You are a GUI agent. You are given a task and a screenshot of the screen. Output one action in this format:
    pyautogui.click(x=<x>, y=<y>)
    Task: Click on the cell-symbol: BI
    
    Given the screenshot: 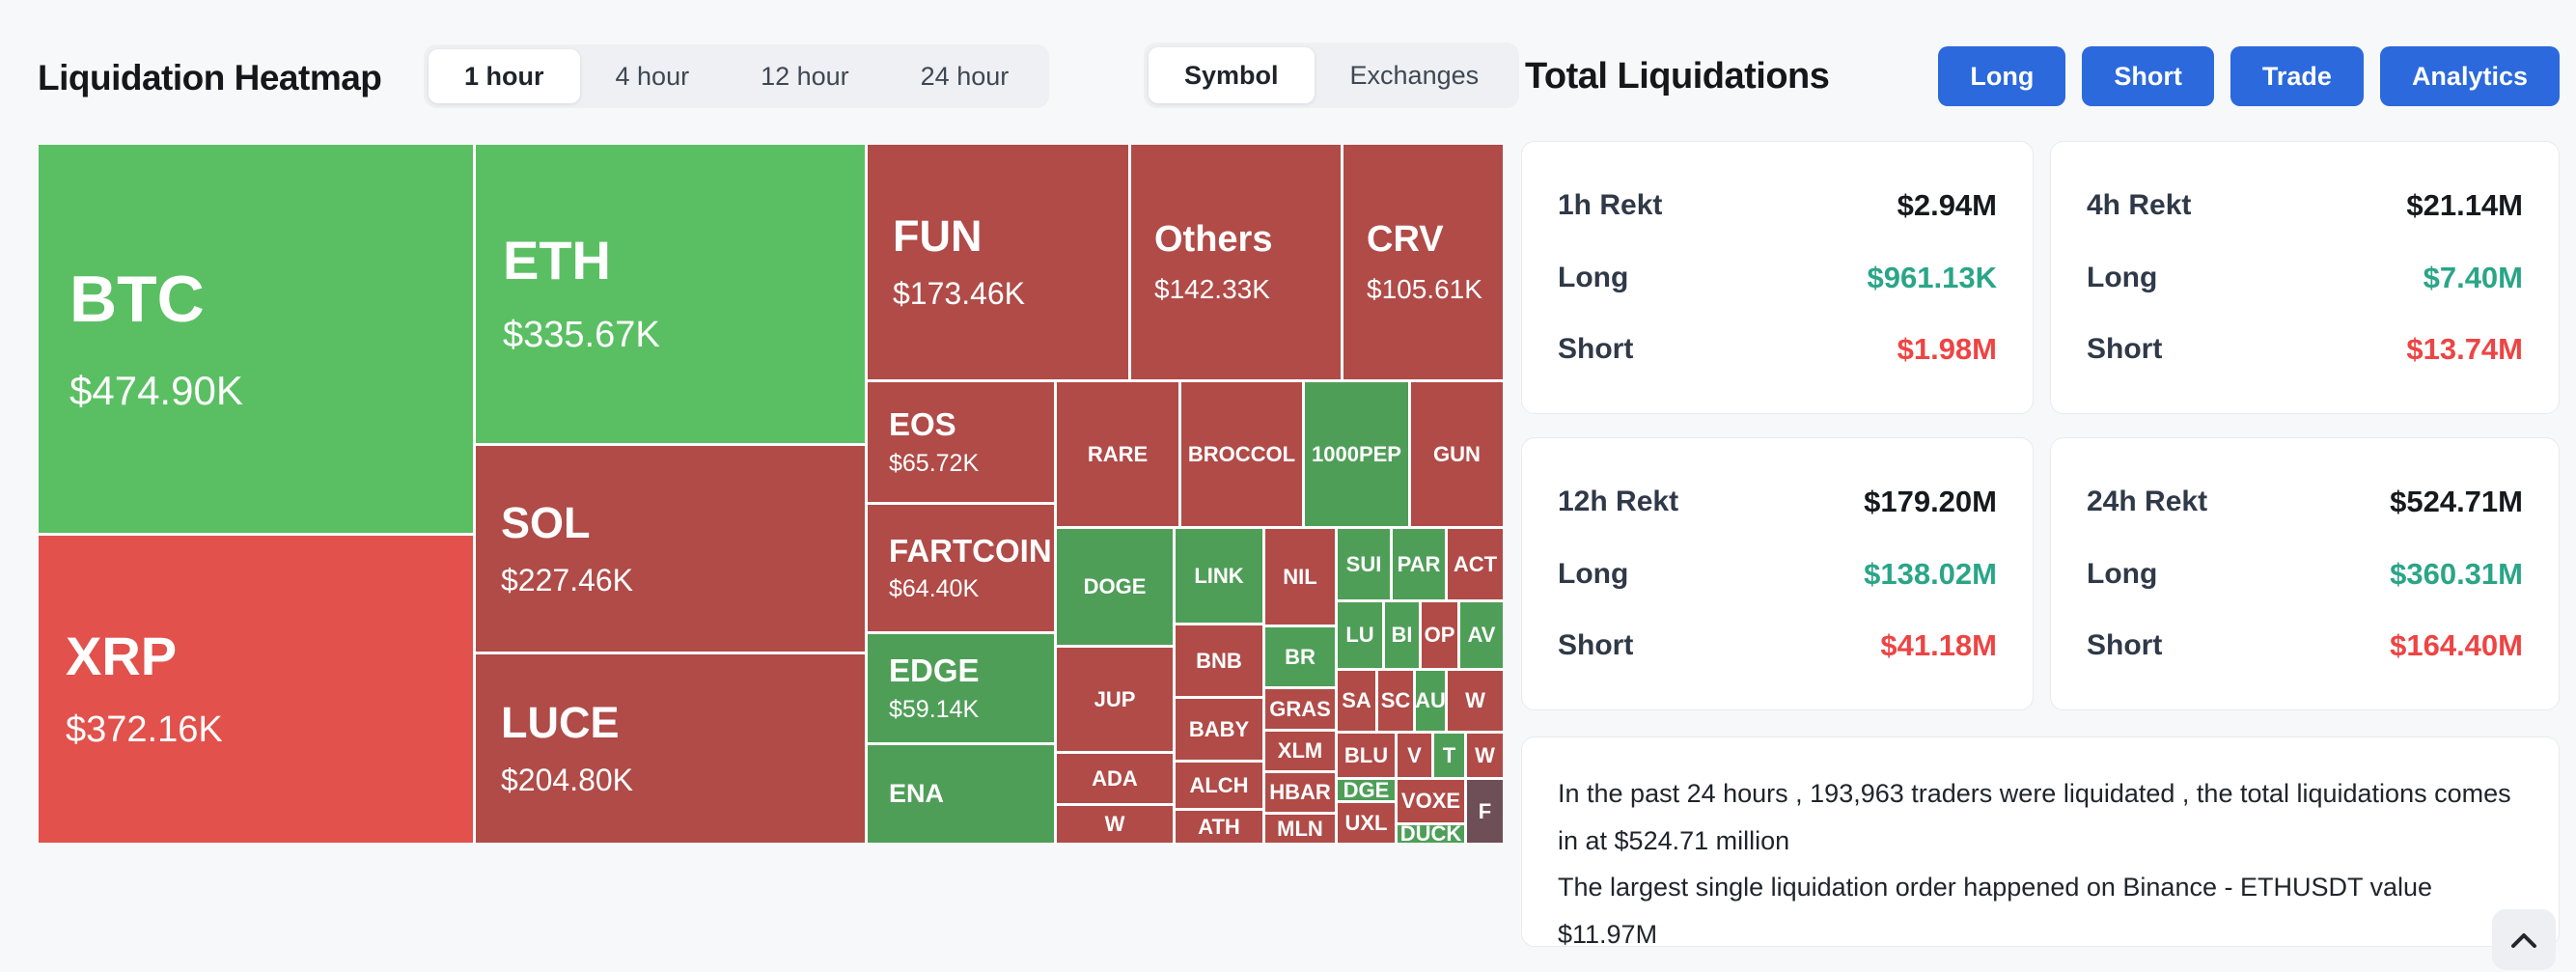 What is the action you would take?
    pyautogui.click(x=1402, y=636)
    